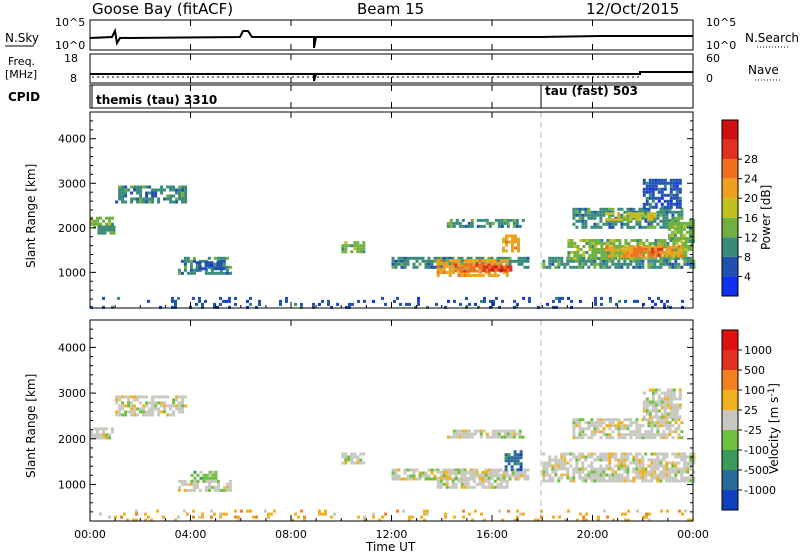 This screenshot has height=554, width=800. I want to click on cpid-panel: CPID themis (tau) 3310 tau (fast) 503, so click(351, 96).